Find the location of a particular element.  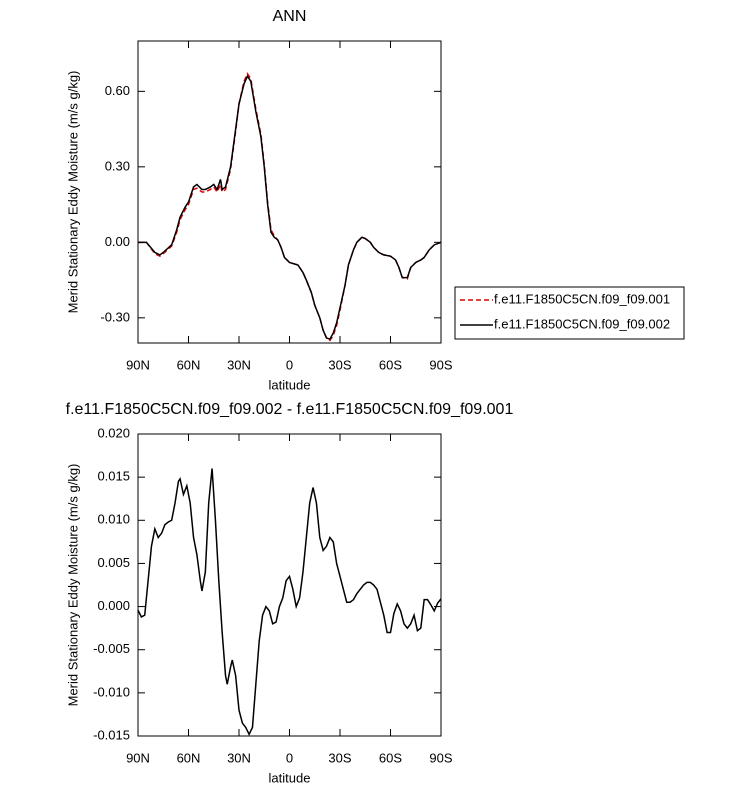

y-tick-label: 0.005 is located at coordinates (113, 562).